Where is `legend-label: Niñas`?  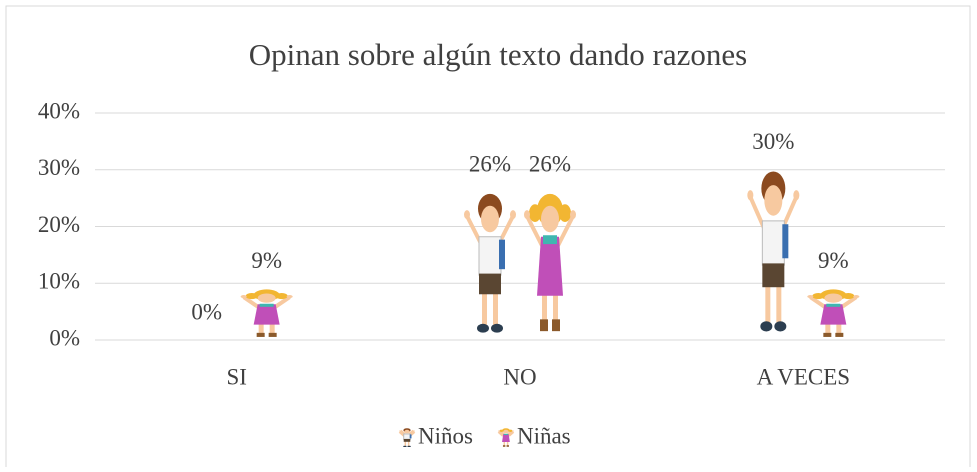 legend-label: Niñas is located at coordinates (544, 435).